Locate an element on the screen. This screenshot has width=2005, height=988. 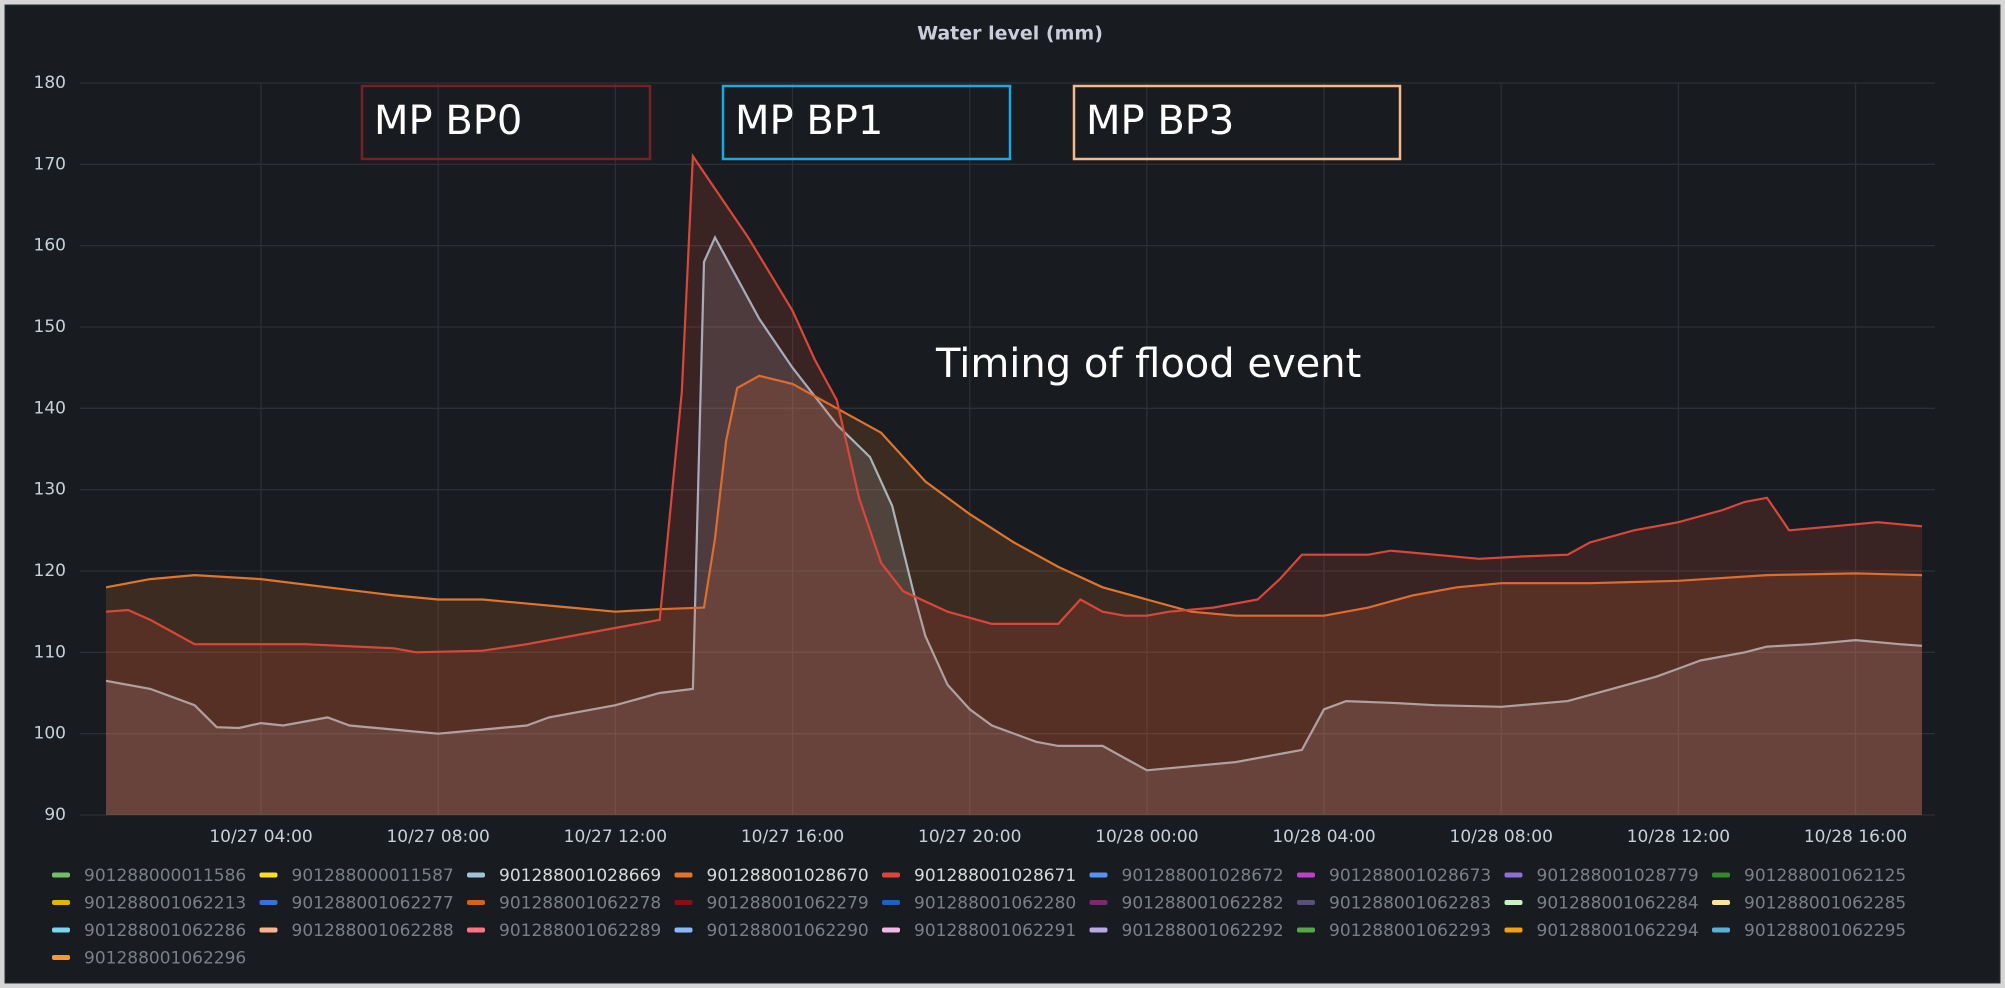
legend-label: 901288001062289 is located at coordinates (580, 931).